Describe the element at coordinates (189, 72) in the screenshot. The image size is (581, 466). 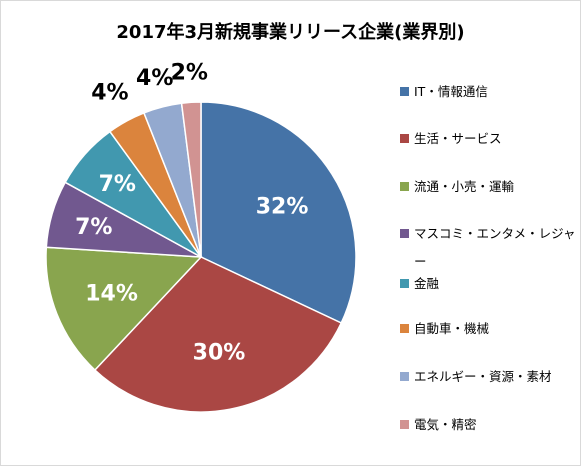
I see `data-label: 2%` at that location.